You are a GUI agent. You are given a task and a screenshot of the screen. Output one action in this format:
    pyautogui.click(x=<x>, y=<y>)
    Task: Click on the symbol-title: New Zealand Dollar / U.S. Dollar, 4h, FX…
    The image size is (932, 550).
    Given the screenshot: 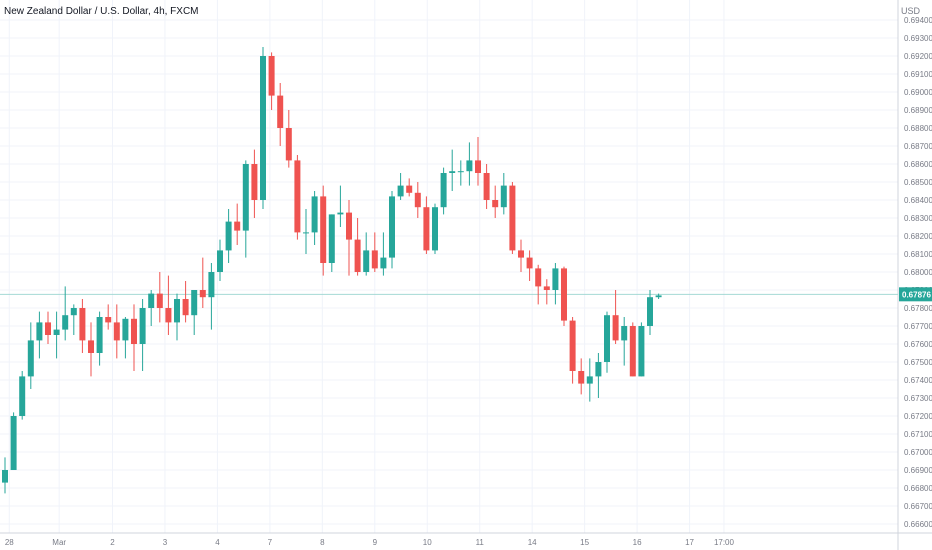 What is the action you would take?
    pyautogui.click(x=101, y=11)
    